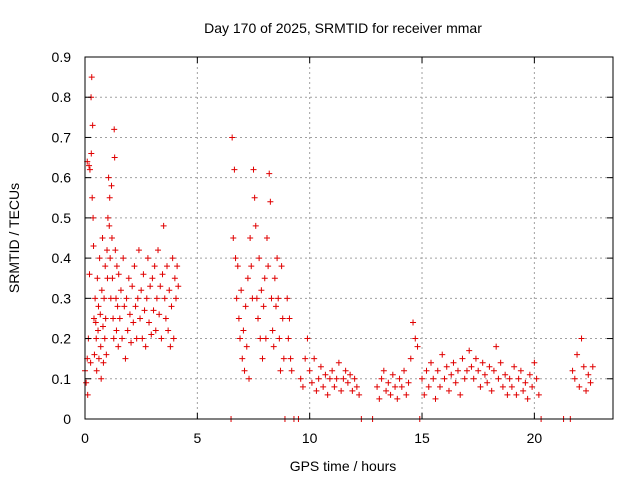  What do you see at coordinates (62, 97) in the screenshot?
I see `y-tick-label: 0.8` at bounding box center [62, 97].